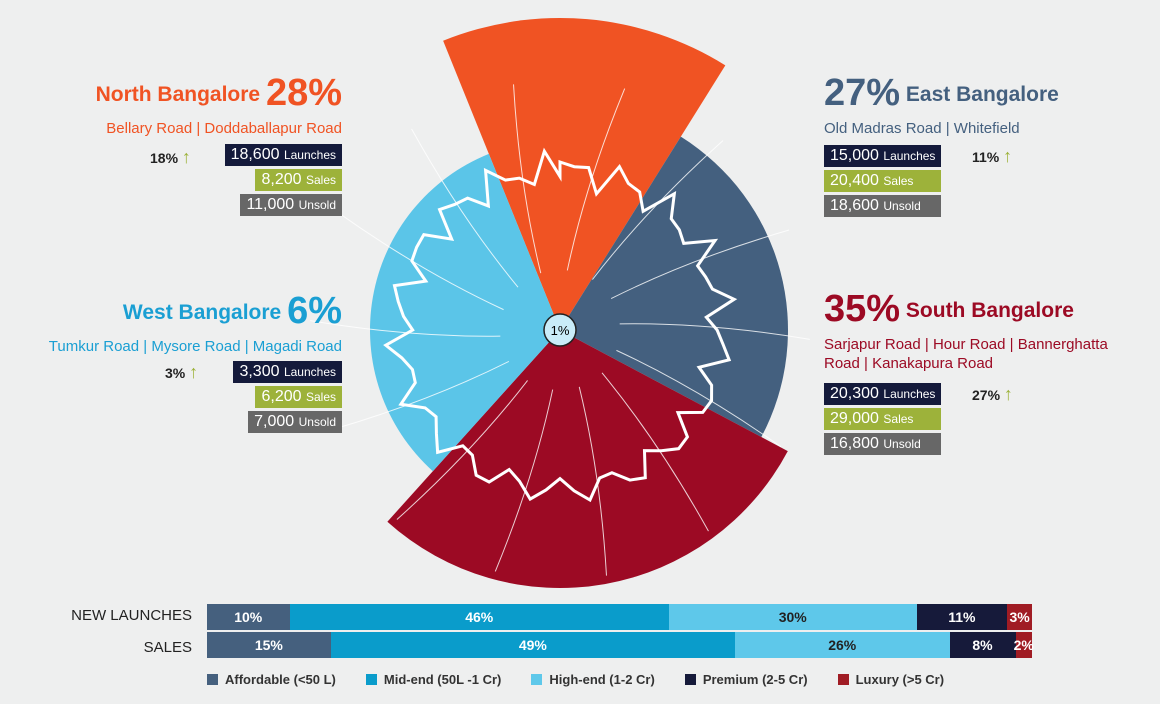 This screenshot has height=704, width=1160. I want to click on wedge-east, so click(674, 287).